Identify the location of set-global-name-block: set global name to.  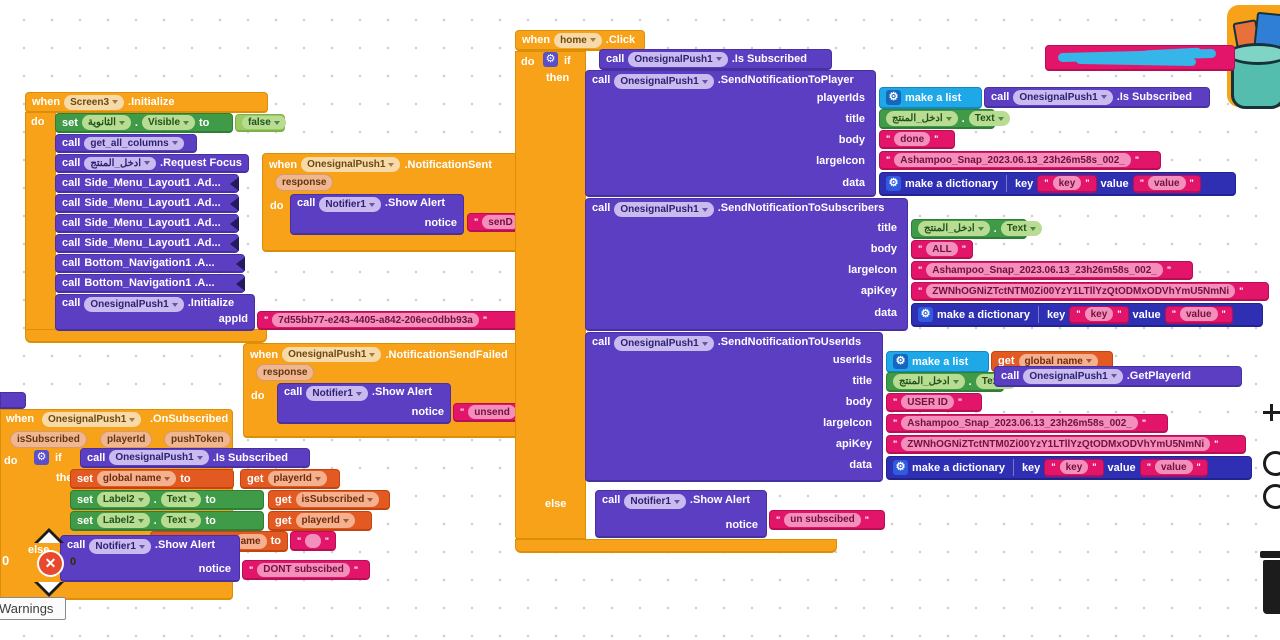
(152, 479).